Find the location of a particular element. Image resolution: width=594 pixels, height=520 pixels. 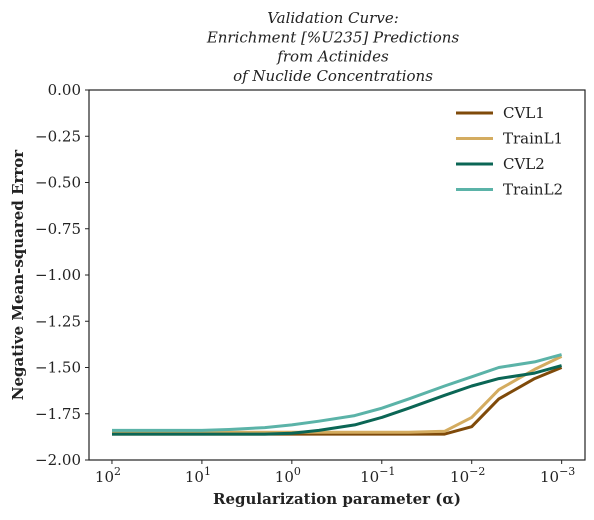

series-lines is located at coordinates (337, 394).